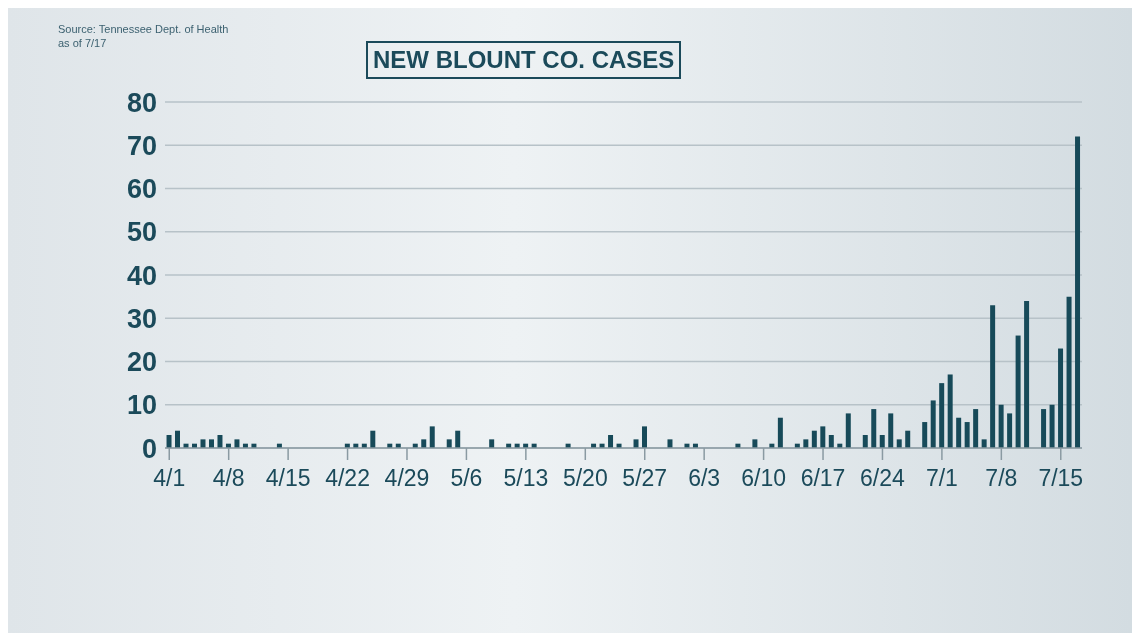  Describe the element at coordinates (883, 478) in the screenshot. I see `x-tick-label: 6/24` at that location.